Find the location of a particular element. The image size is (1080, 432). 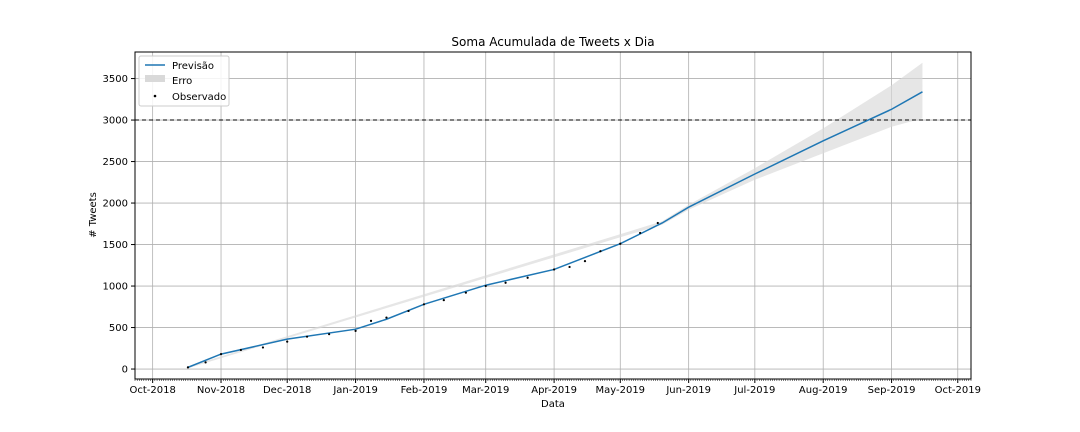

x-tick-label: Sep-2019 is located at coordinates (892, 390).